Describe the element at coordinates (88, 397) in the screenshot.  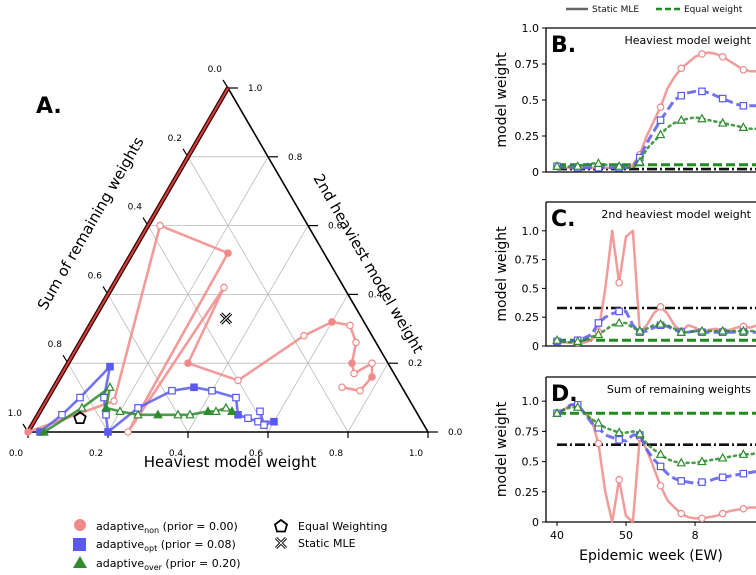
I see `gridline-remaining` at that location.